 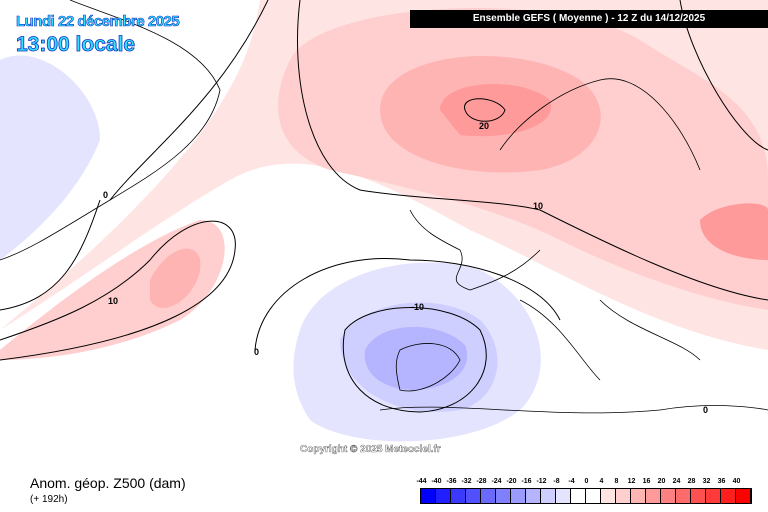 I want to click on legend-label: 40, so click(x=736, y=481).